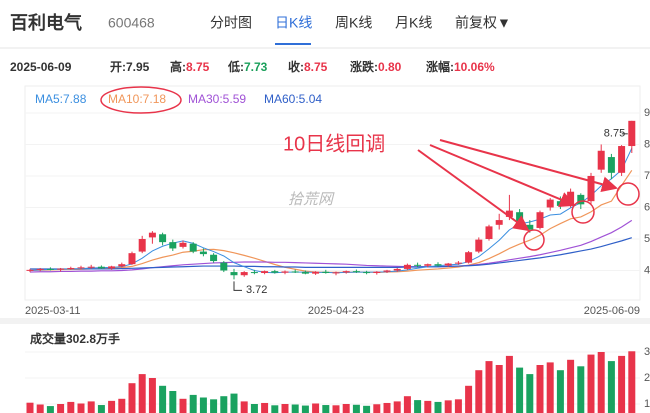 This screenshot has width=650, height=413. Describe the element at coordinates (256, 67) in the screenshot. I see `info-value: 7.73` at that location.